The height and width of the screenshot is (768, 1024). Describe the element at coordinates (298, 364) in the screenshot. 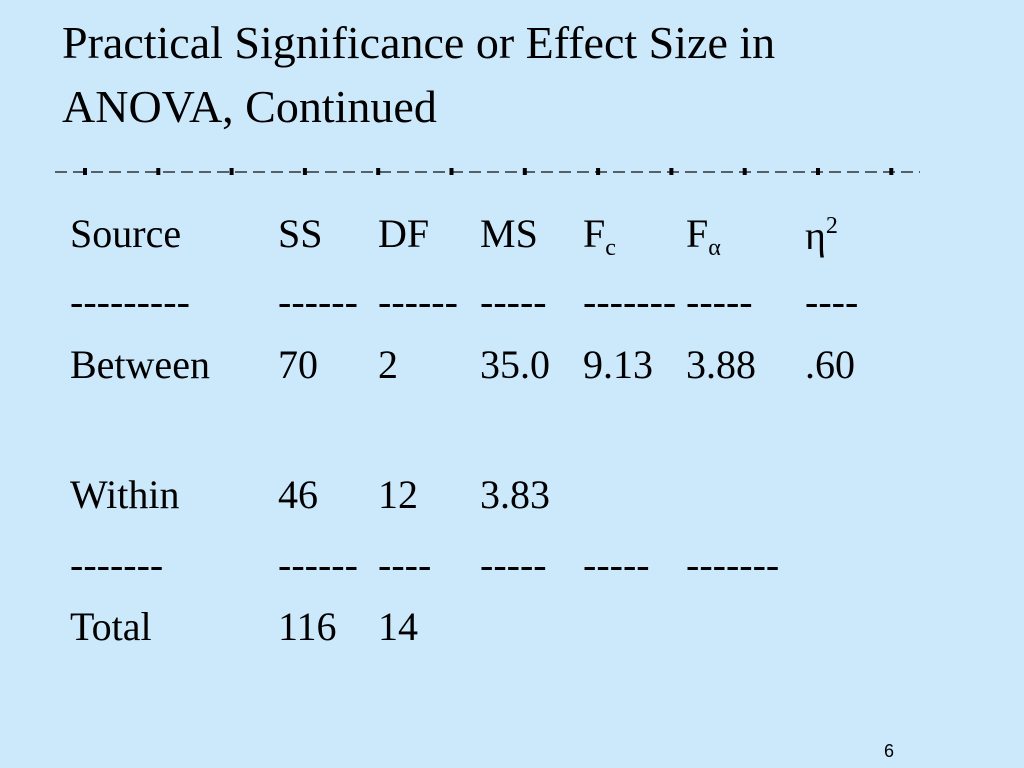

I see `table-cell: 70` at that location.